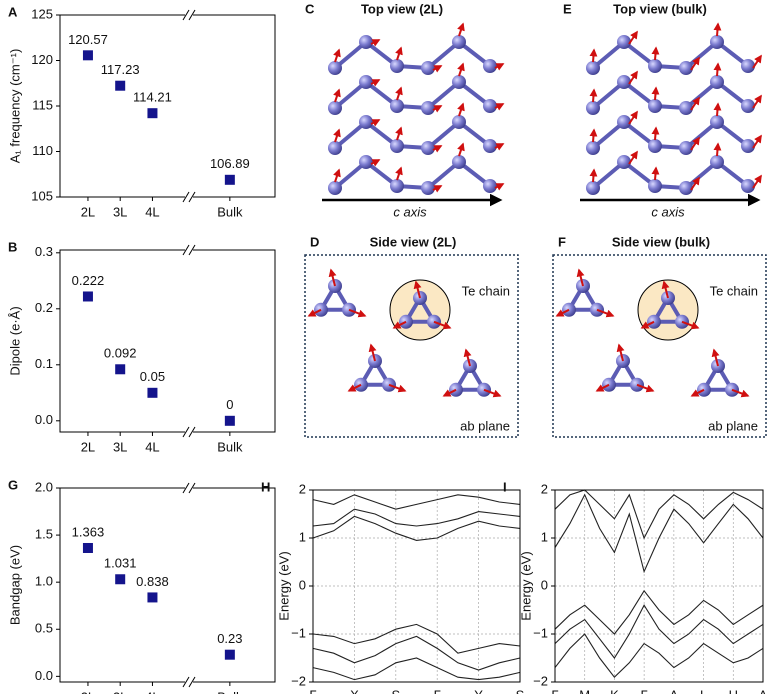  What do you see at coordinates (733, 425) in the screenshot?
I see `plane-label: ab plane` at bounding box center [733, 425].